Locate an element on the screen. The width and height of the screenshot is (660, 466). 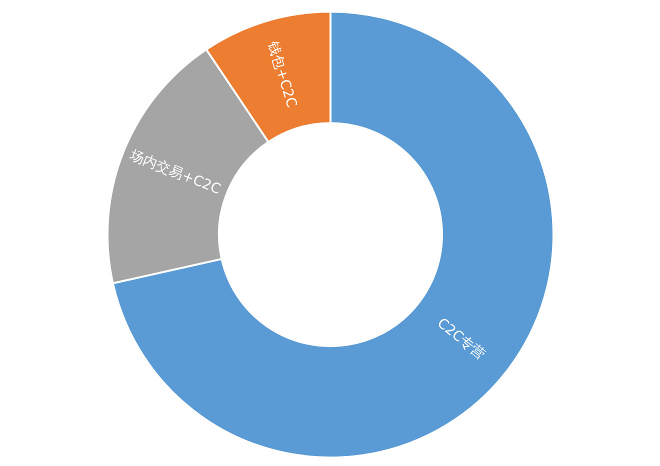
slice-label: 场内交易+C2C is located at coordinates (175, 172).